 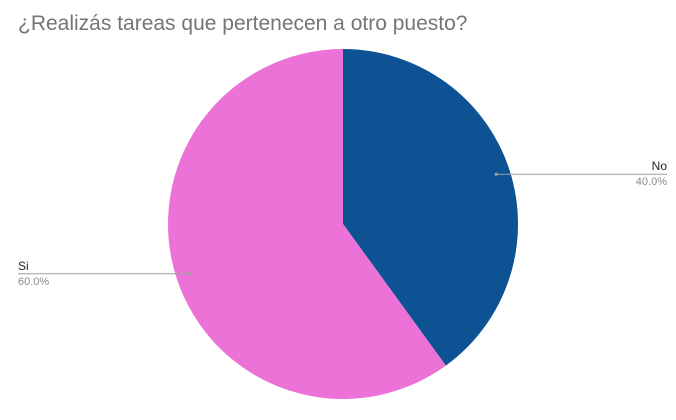 What do you see at coordinates (33, 282) in the screenshot?
I see `slice-value-si: 60.0%` at bounding box center [33, 282].